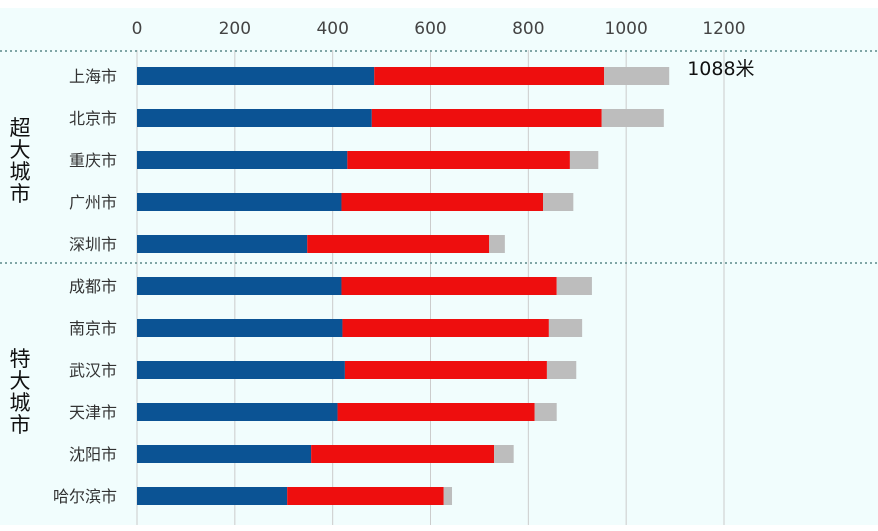 Image resolution: width=878 pixels, height=531 pixels. Describe the element at coordinates (93, 412) in the screenshot. I see `category-label: 天津市` at that location.